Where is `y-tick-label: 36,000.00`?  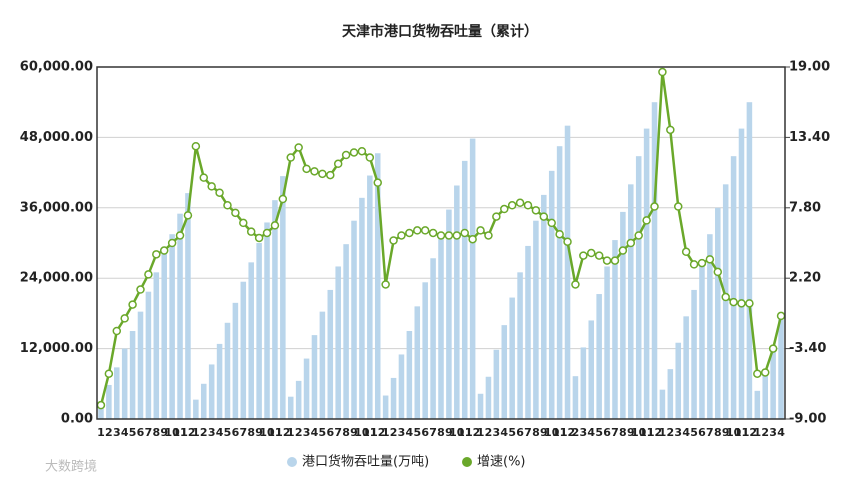
y-tick-label: 36,000.00 is located at coordinates (56, 207).